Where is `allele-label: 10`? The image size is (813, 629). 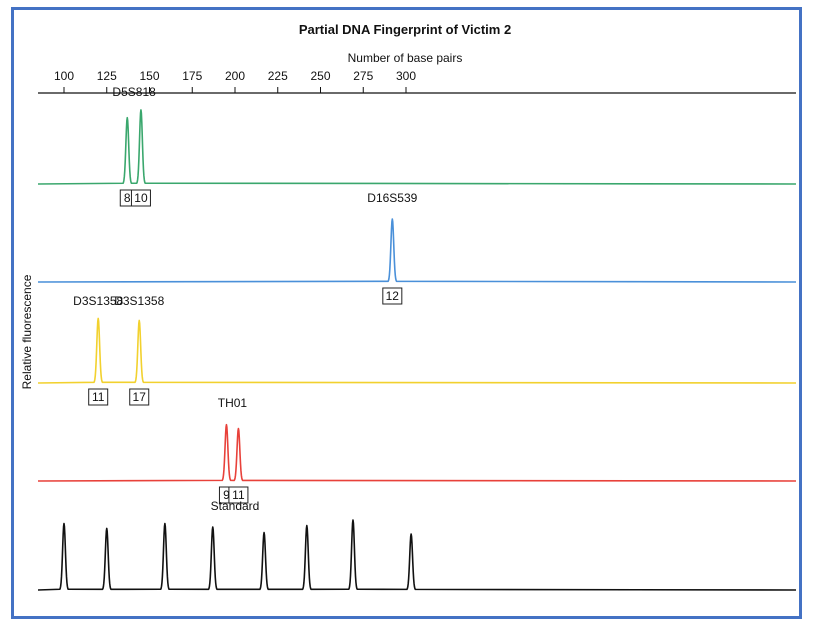 allele-label: 10 is located at coordinates (141, 198).